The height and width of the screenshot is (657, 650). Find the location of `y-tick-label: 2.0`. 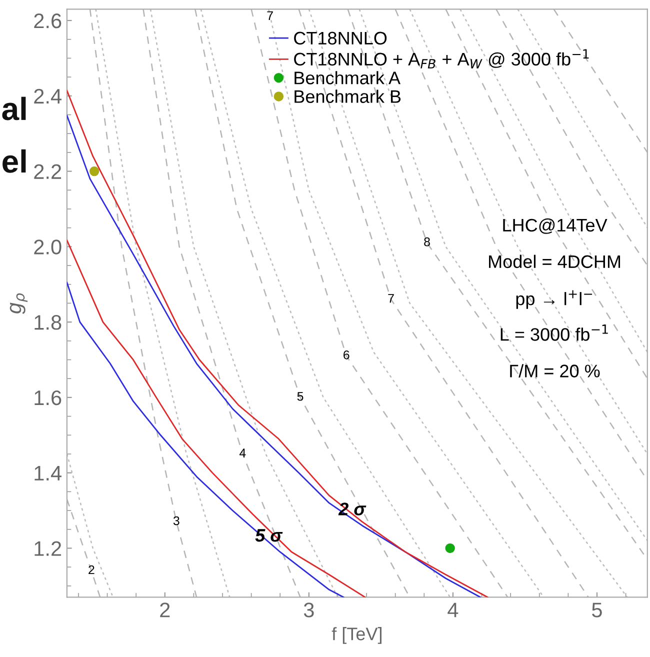

y-tick-label: 2.0 is located at coordinates (48, 247).